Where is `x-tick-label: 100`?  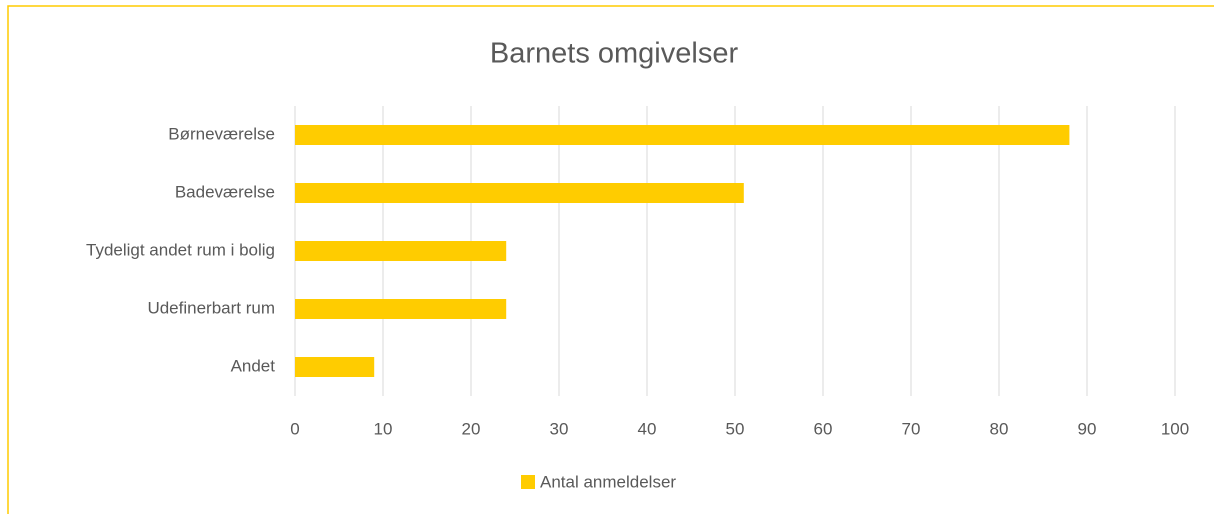
x-tick-label: 100 is located at coordinates (1175, 428).